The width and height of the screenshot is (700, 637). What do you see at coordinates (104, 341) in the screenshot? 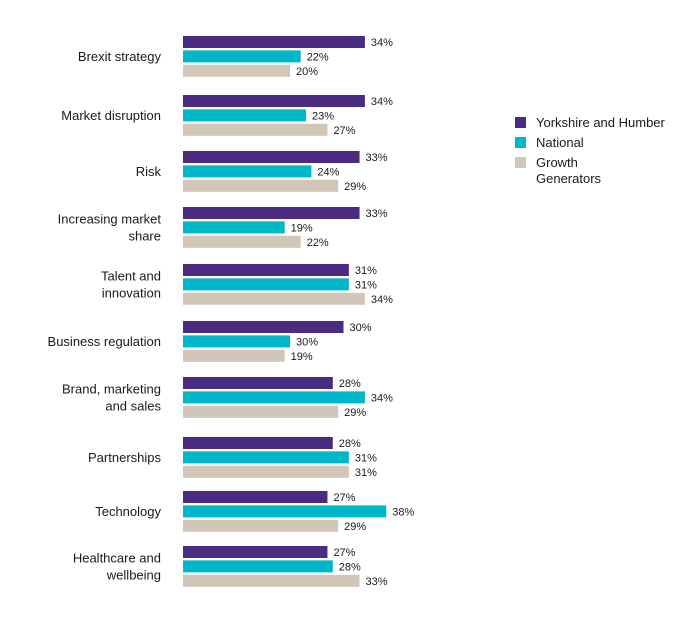
I see `category-label: Business regulation` at bounding box center [104, 341].